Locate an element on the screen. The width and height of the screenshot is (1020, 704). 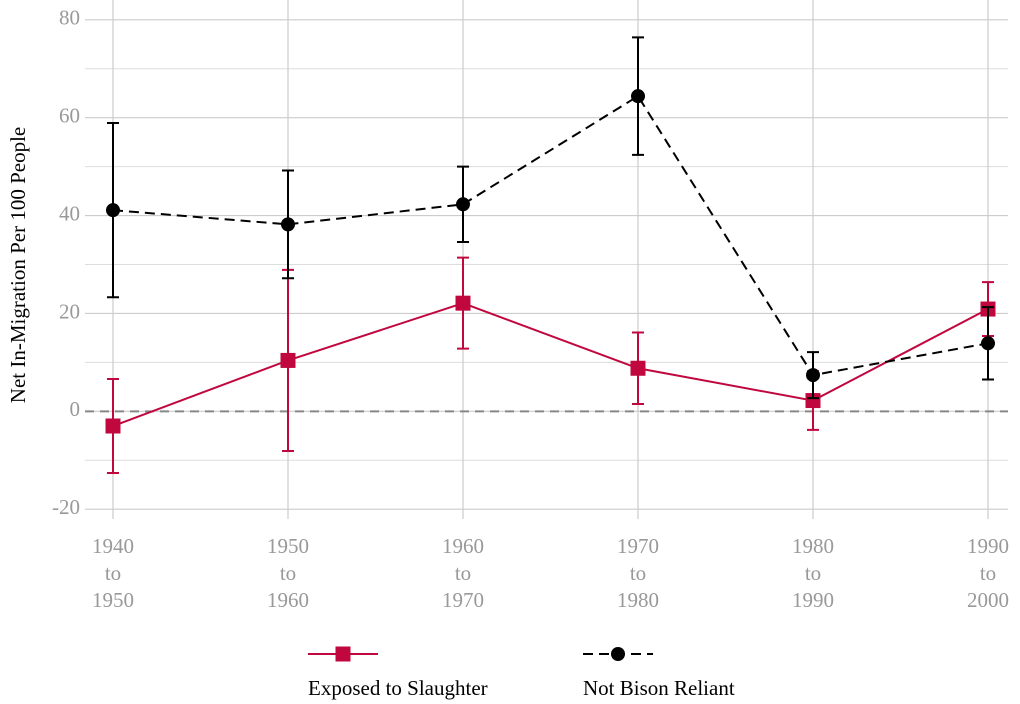
legend-label: Not Bison Reliant is located at coordinates (659, 688).